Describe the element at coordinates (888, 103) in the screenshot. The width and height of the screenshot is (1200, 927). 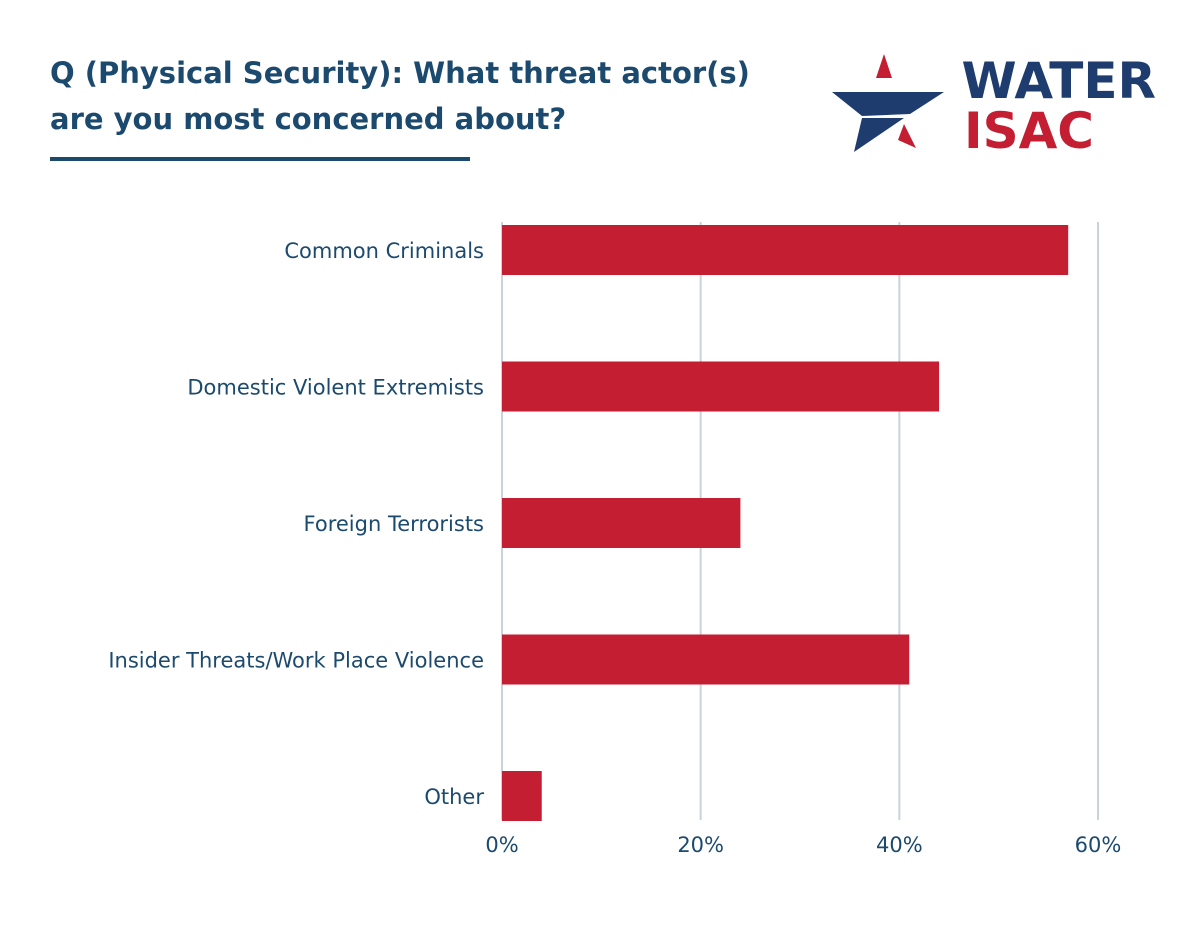
I see `star-icon` at that location.